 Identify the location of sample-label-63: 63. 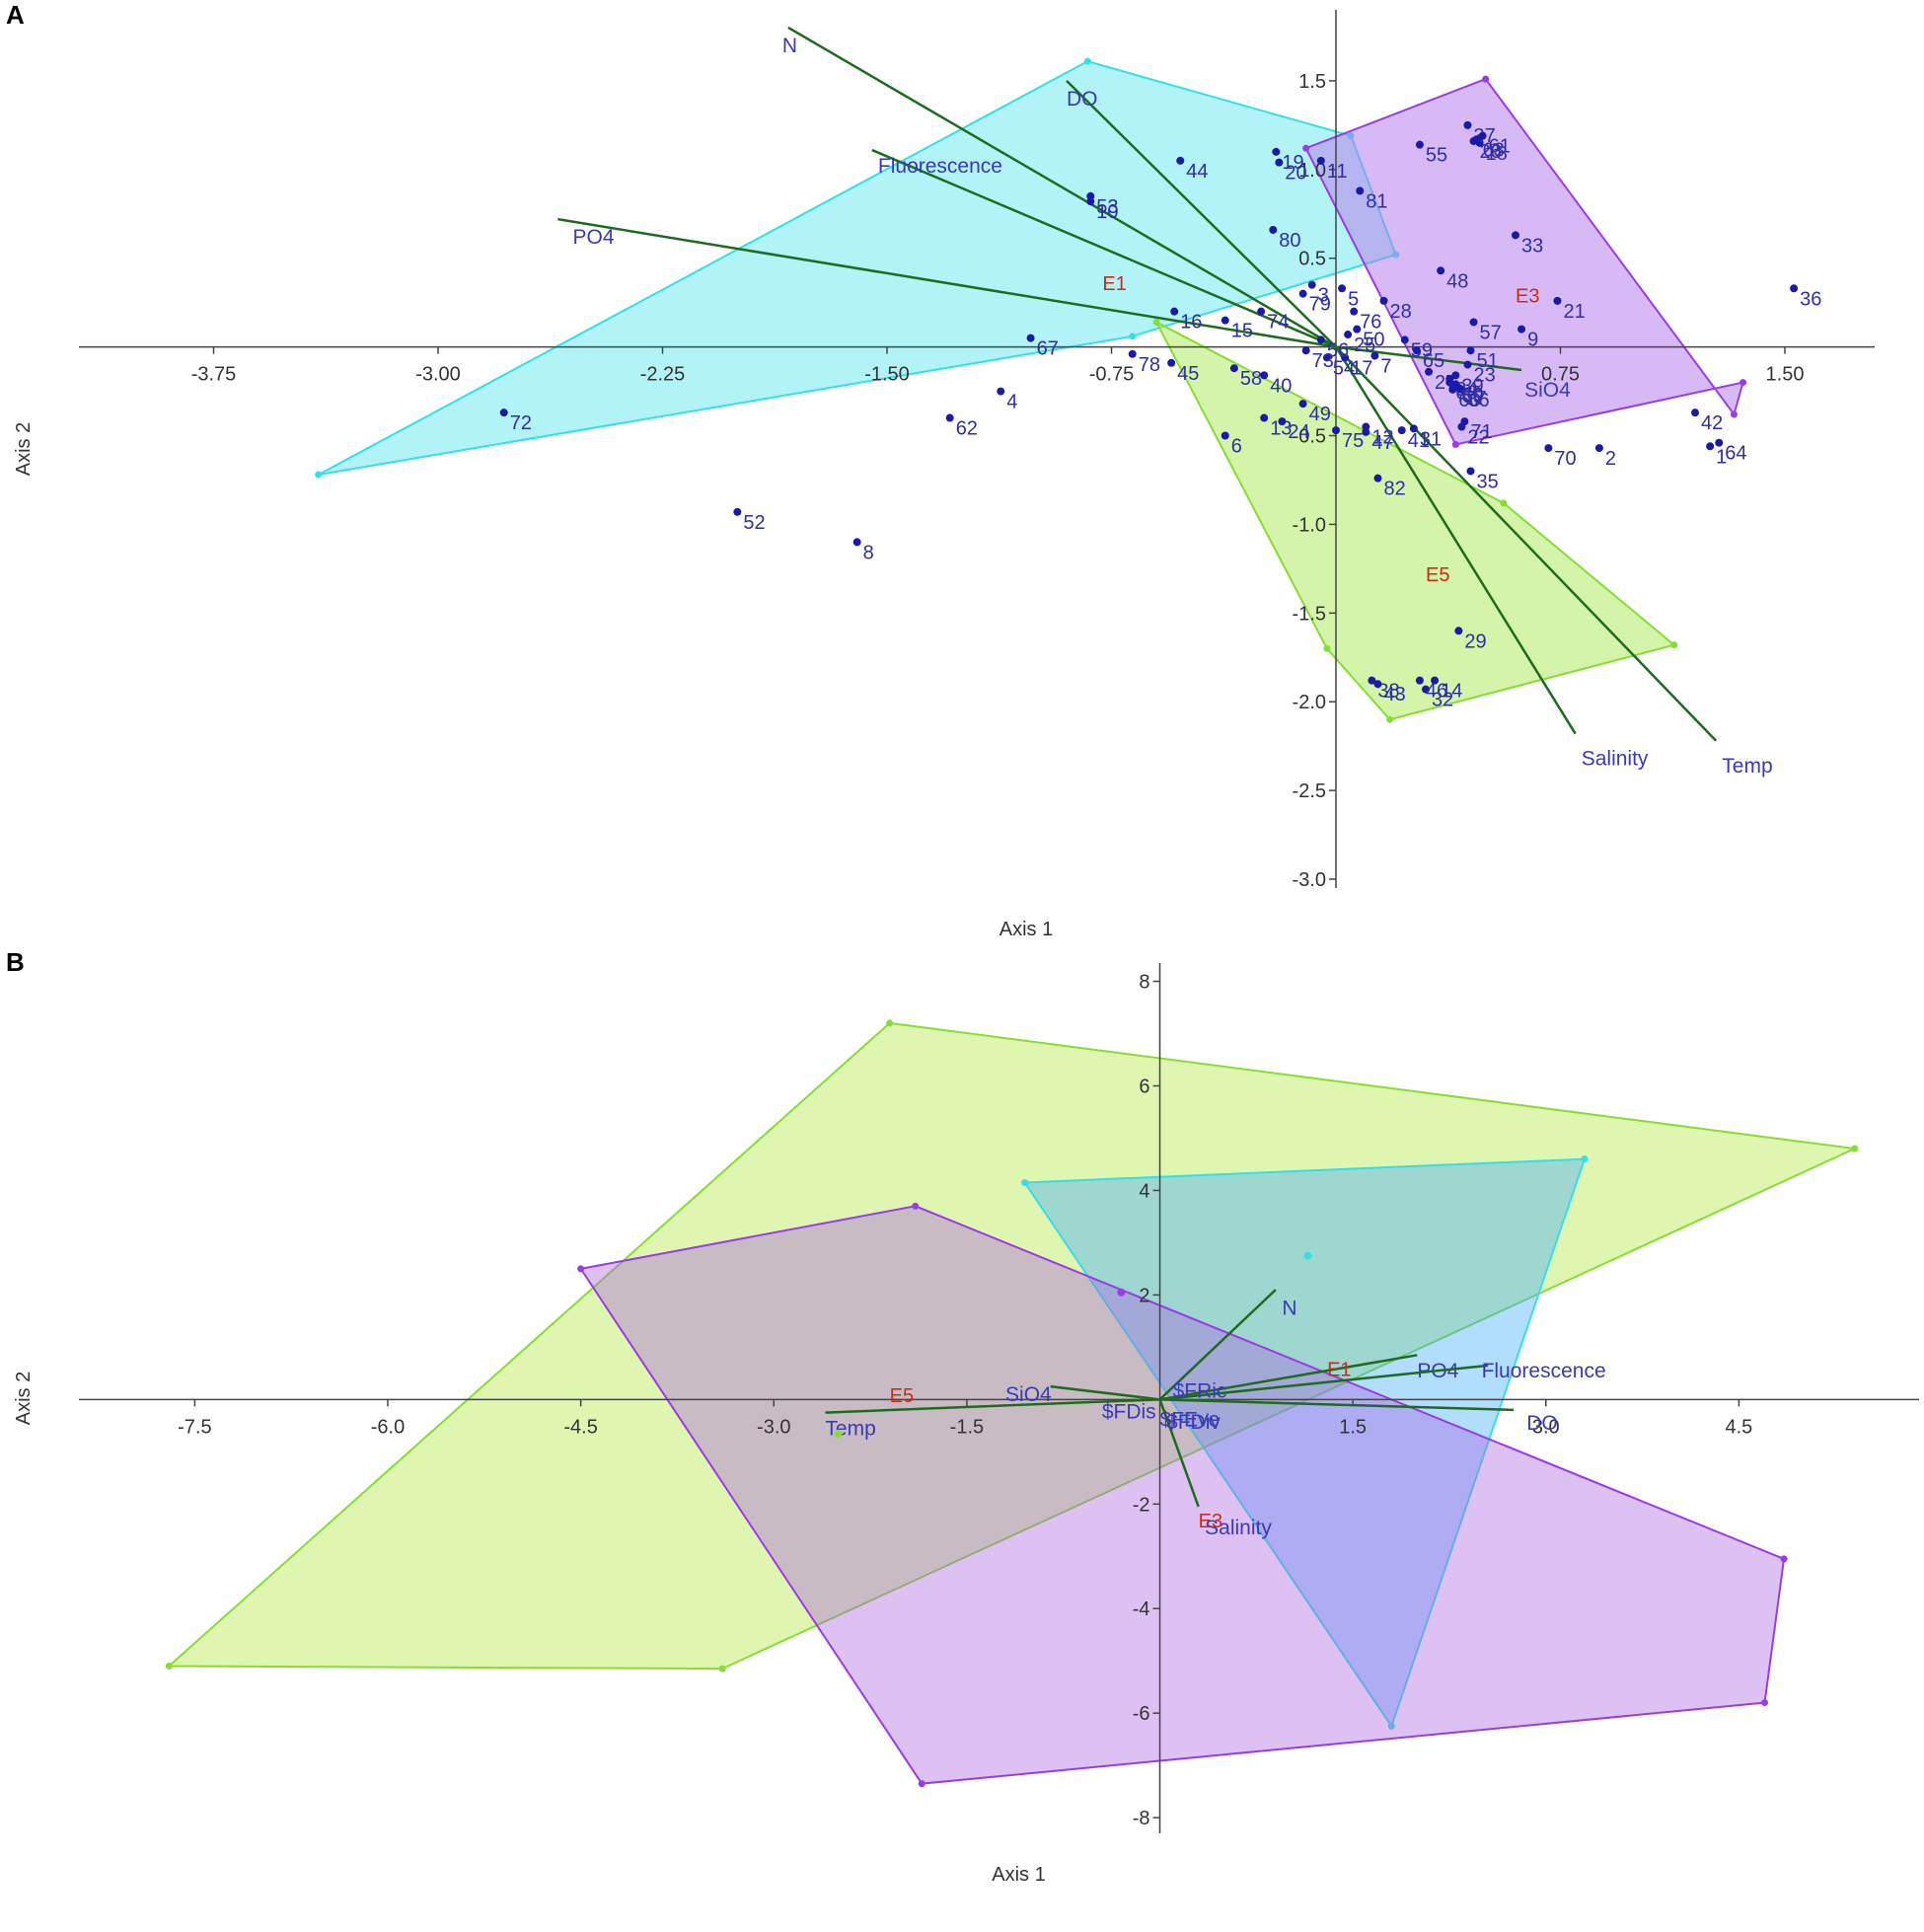
(1494, 150).